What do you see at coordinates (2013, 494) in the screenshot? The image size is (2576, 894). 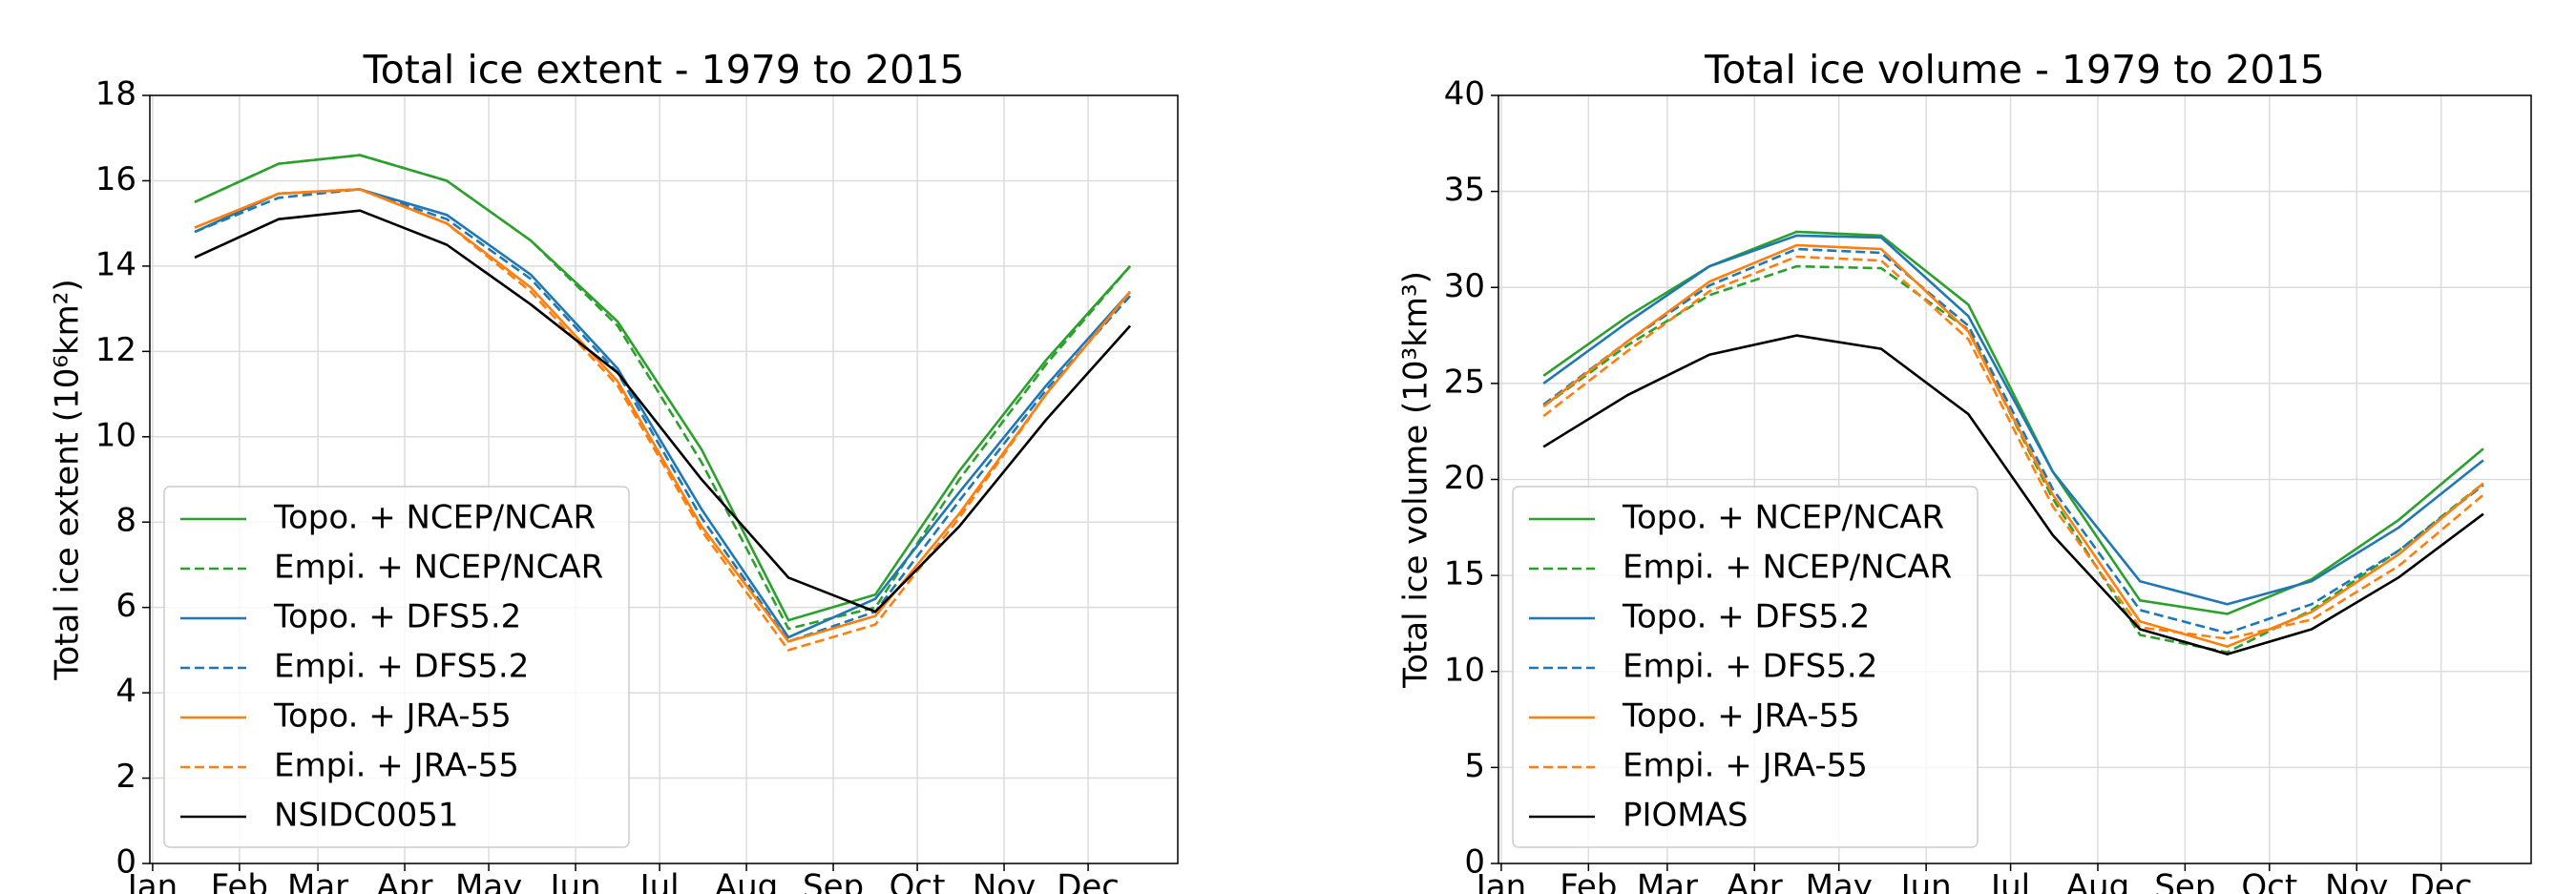 I see `series-line` at bounding box center [2013, 494].